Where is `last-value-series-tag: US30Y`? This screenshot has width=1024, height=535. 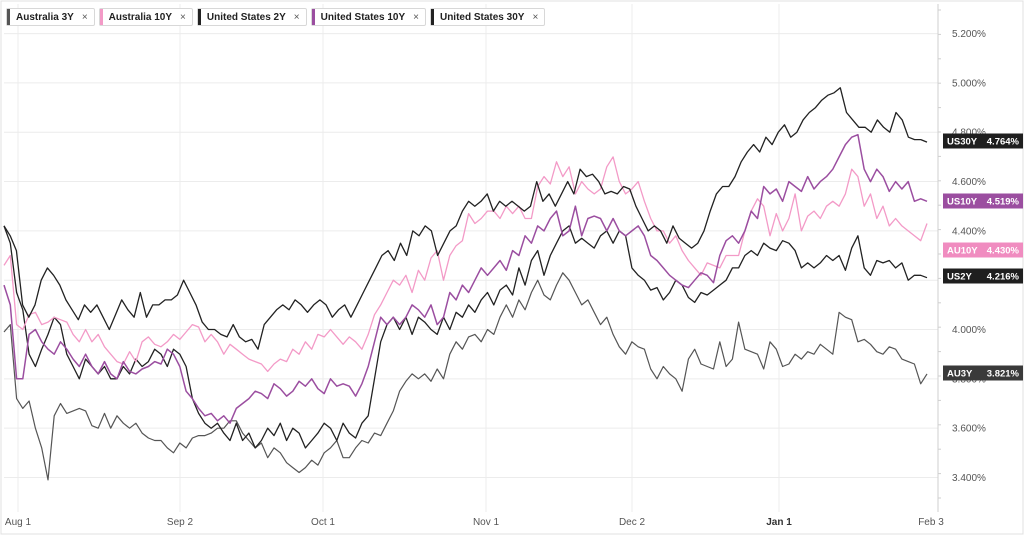
last-value-series-tag: US30Y is located at coordinates (962, 142).